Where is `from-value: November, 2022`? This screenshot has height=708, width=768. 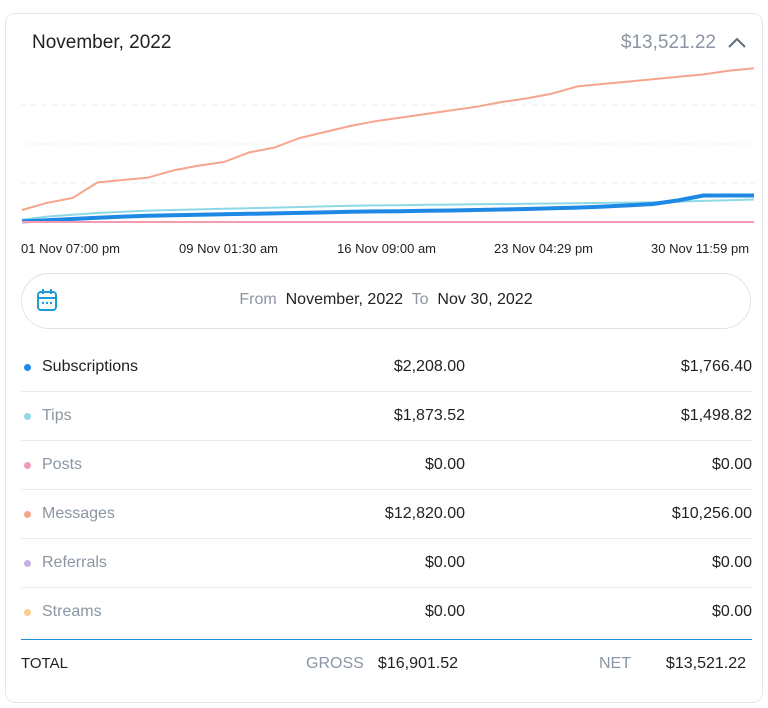 from-value: November, 2022 is located at coordinates (344, 299).